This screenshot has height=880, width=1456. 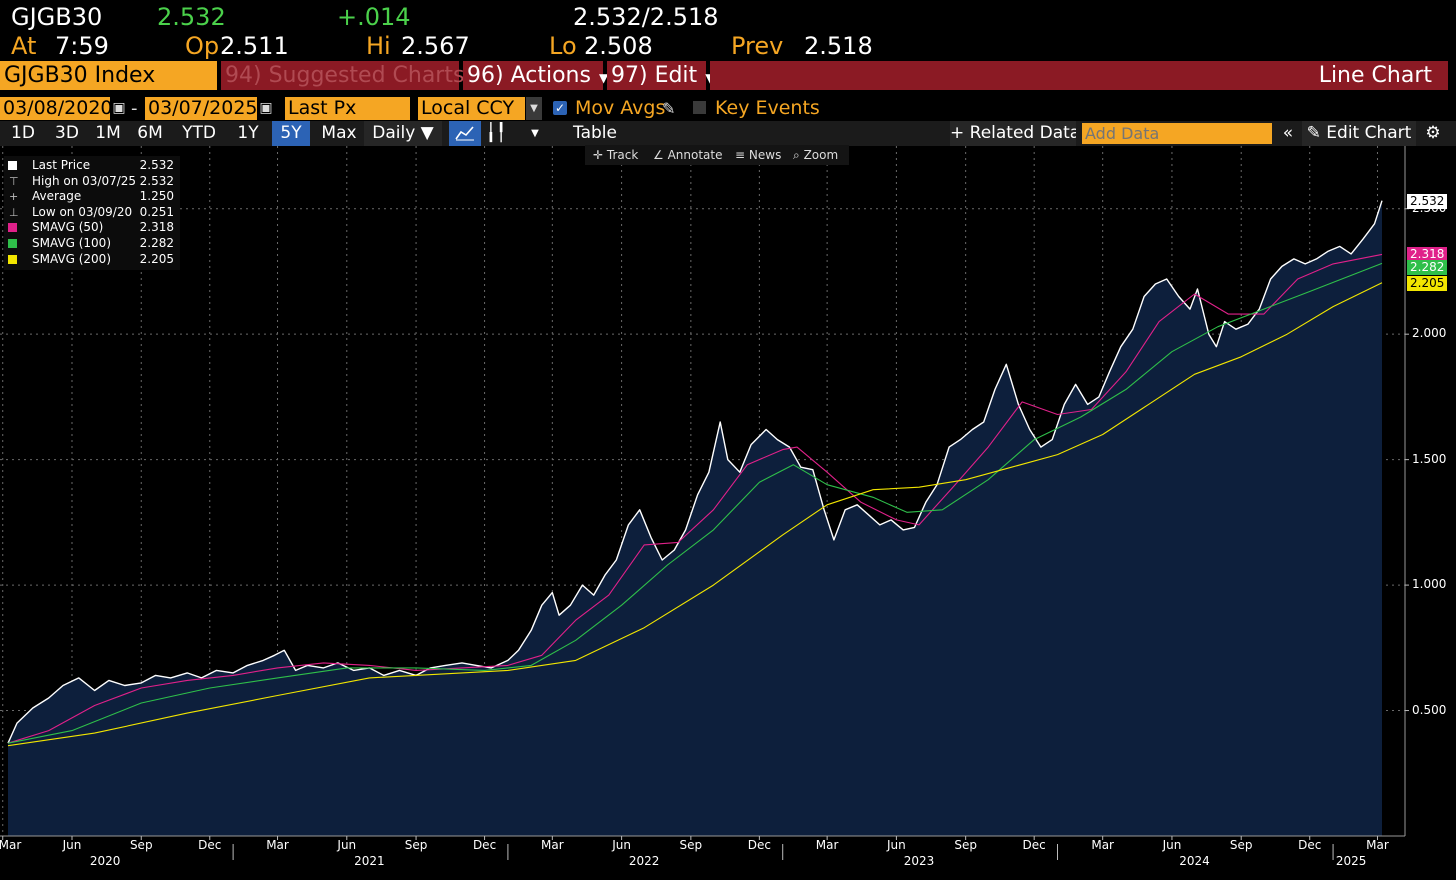 I want to click on high-icon: ⊤, so click(x=14, y=181).